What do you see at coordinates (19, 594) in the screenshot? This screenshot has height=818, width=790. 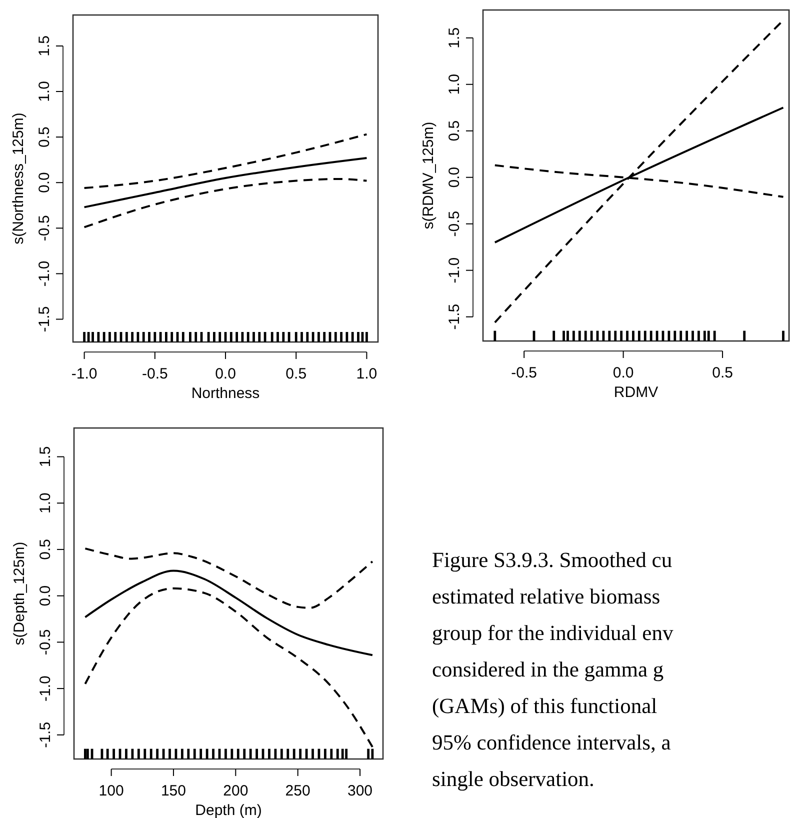 I see `y-axis-title: s(Depth_125m)` at bounding box center [19, 594].